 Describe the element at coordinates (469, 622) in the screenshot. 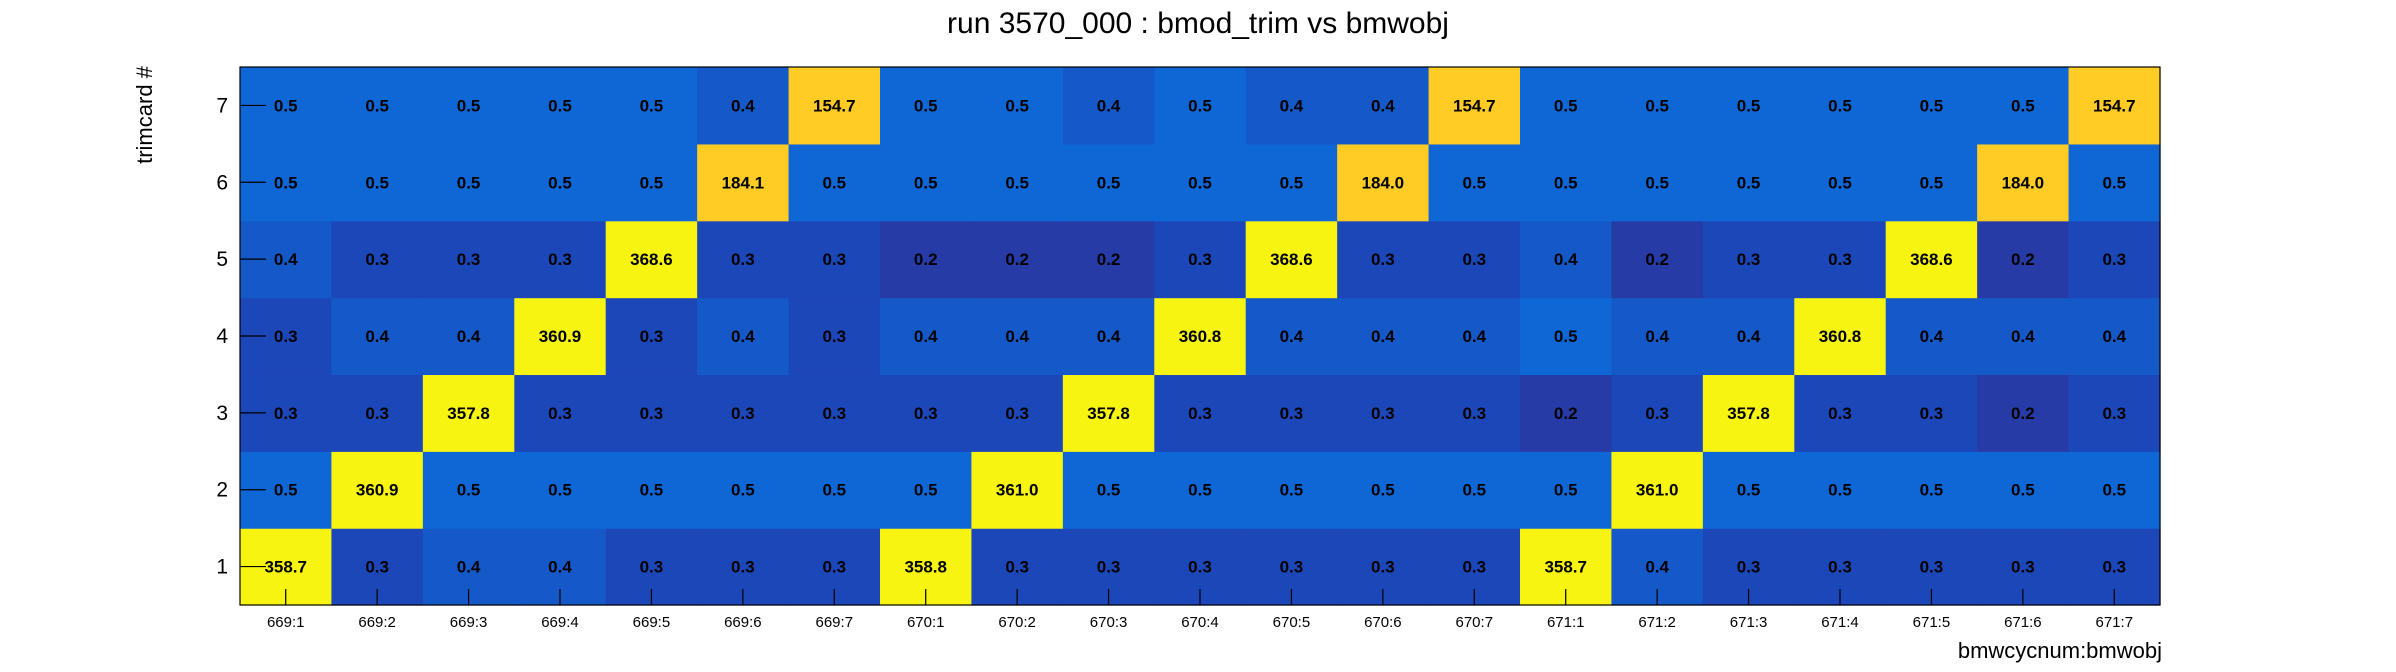

I see `x-tick-label: 669:3` at that location.